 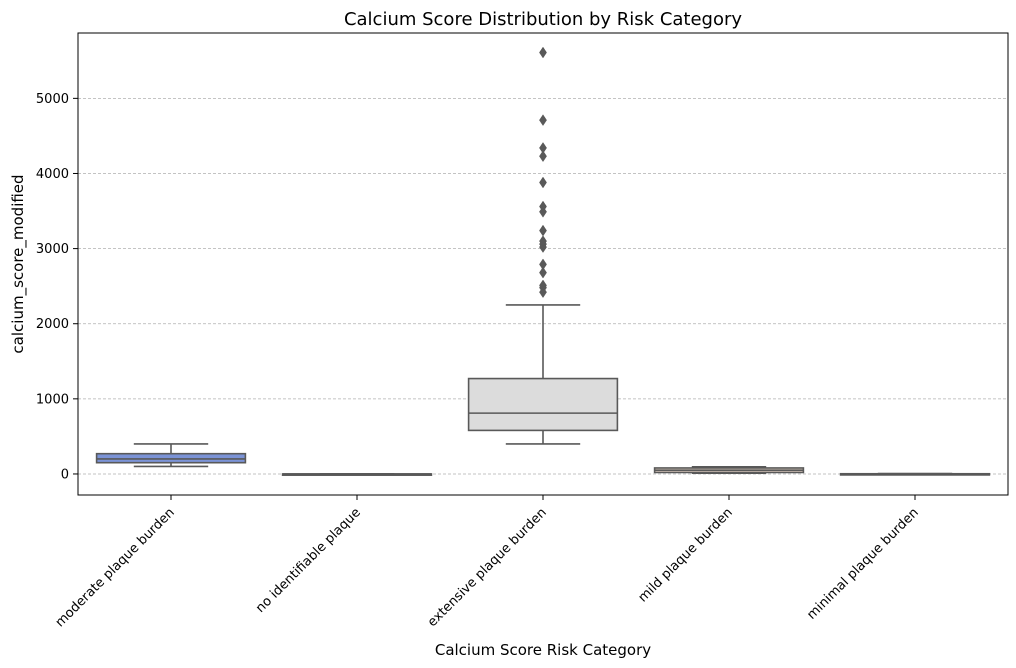 What do you see at coordinates (52, 324) in the screenshot?
I see `y-tick-label: 2000` at bounding box center [52, 324].